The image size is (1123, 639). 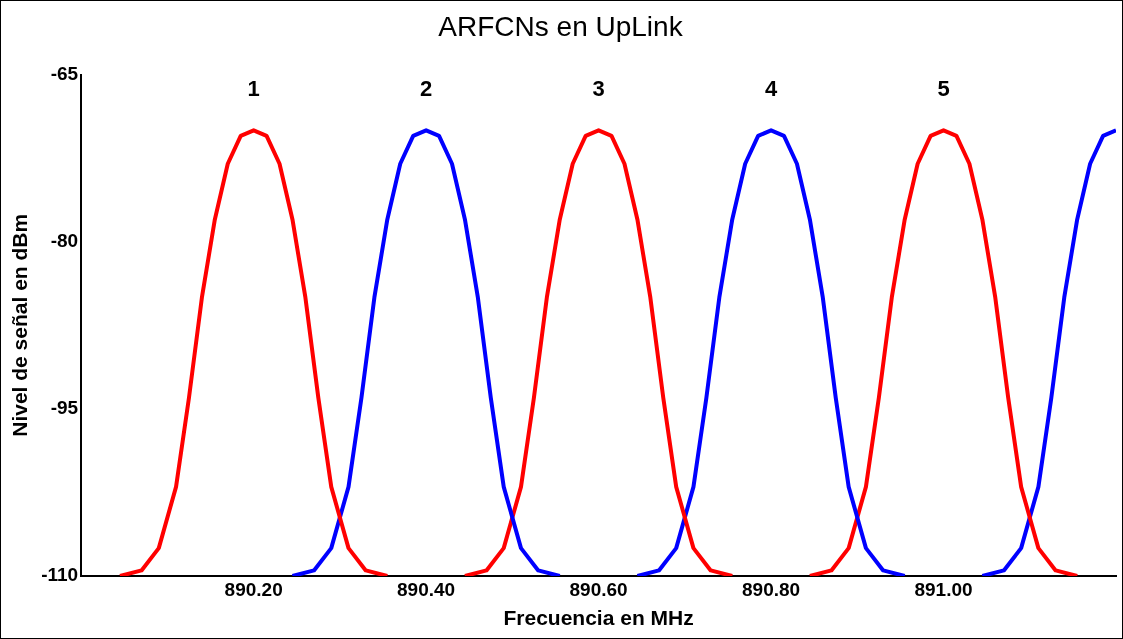 What do you see at coordinates (598, 89) in the screenshot?
I see `annotation: 3` at bounding box center [598, 89].